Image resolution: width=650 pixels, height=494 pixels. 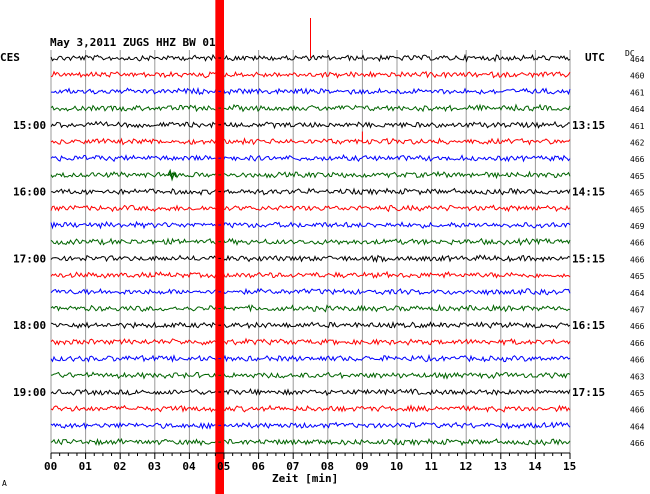 I want to click on dc-value: 463, so click(x=637, y=376).